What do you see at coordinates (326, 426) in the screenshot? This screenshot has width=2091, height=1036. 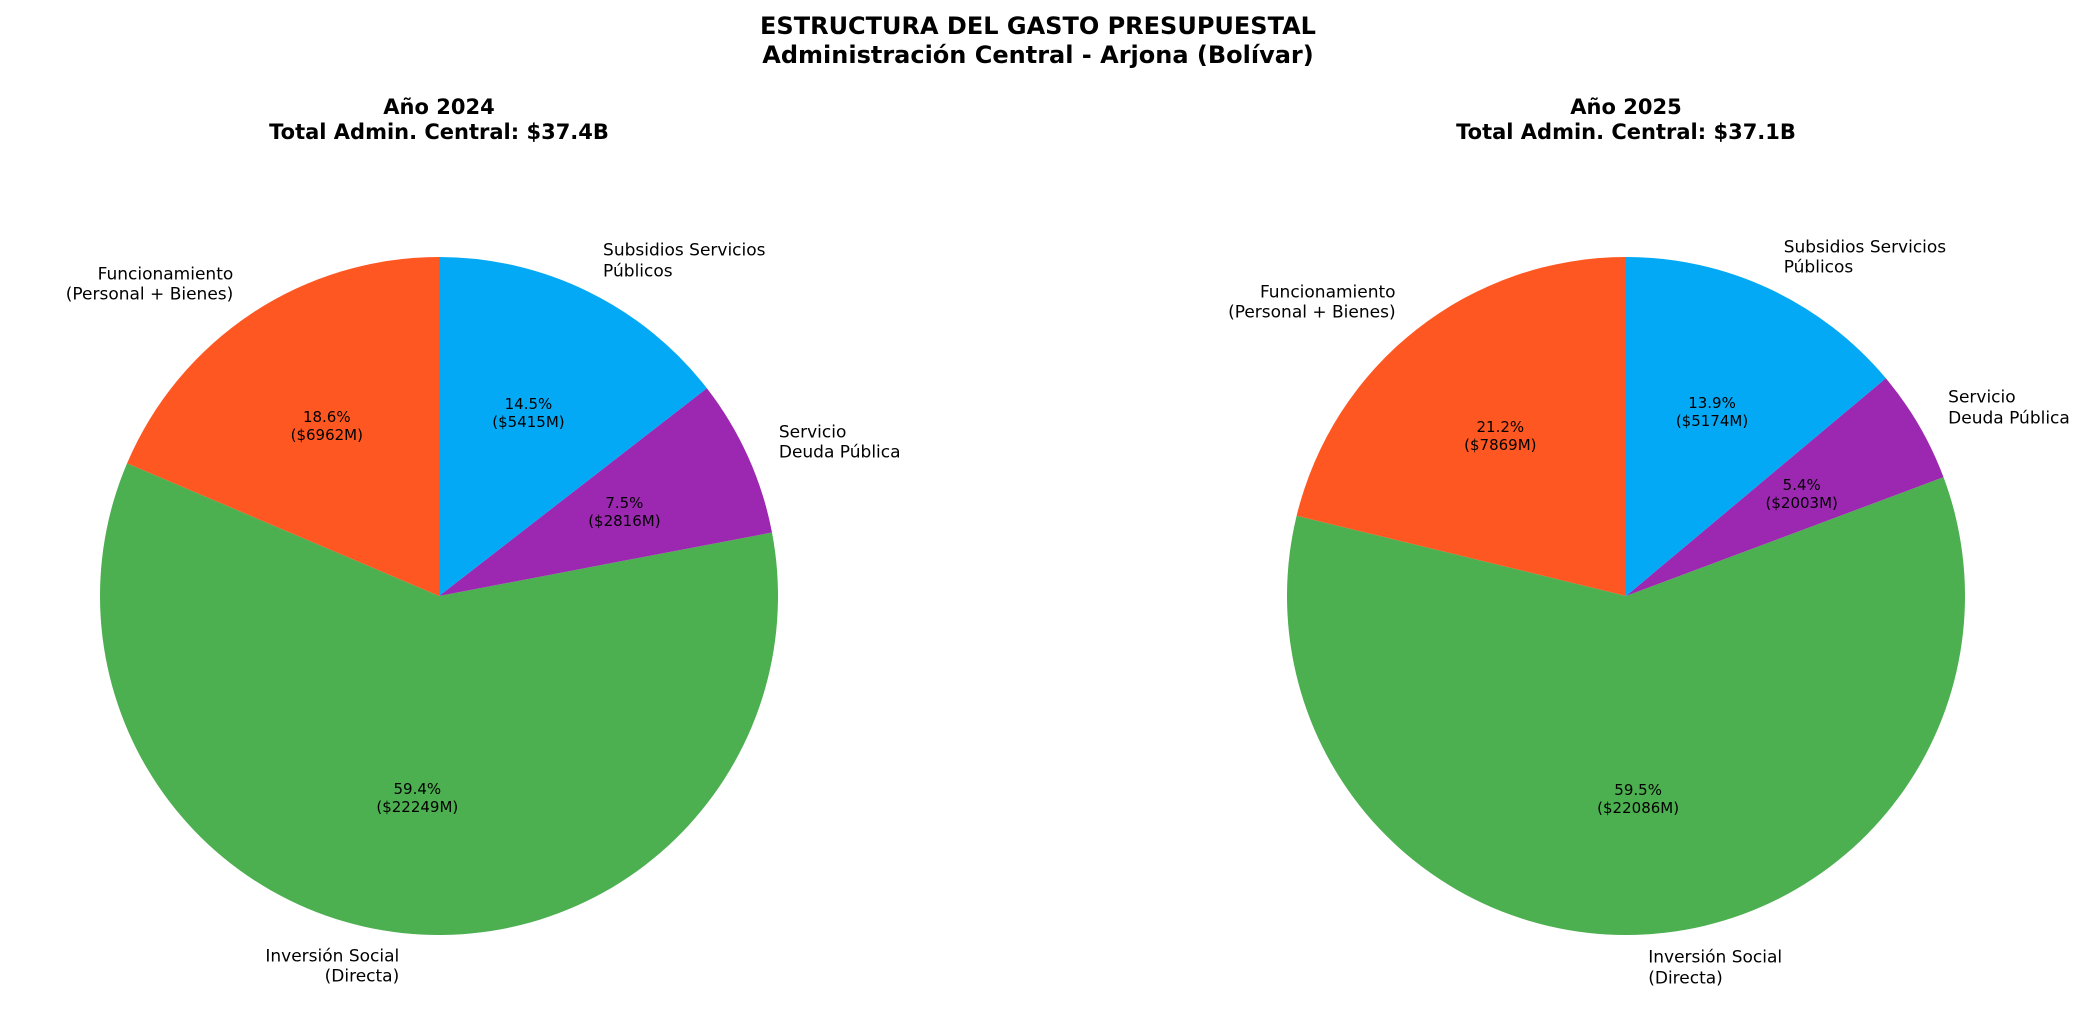 I see `value-label: 18.6% ($6962M)` at bounding box center [326, 426].